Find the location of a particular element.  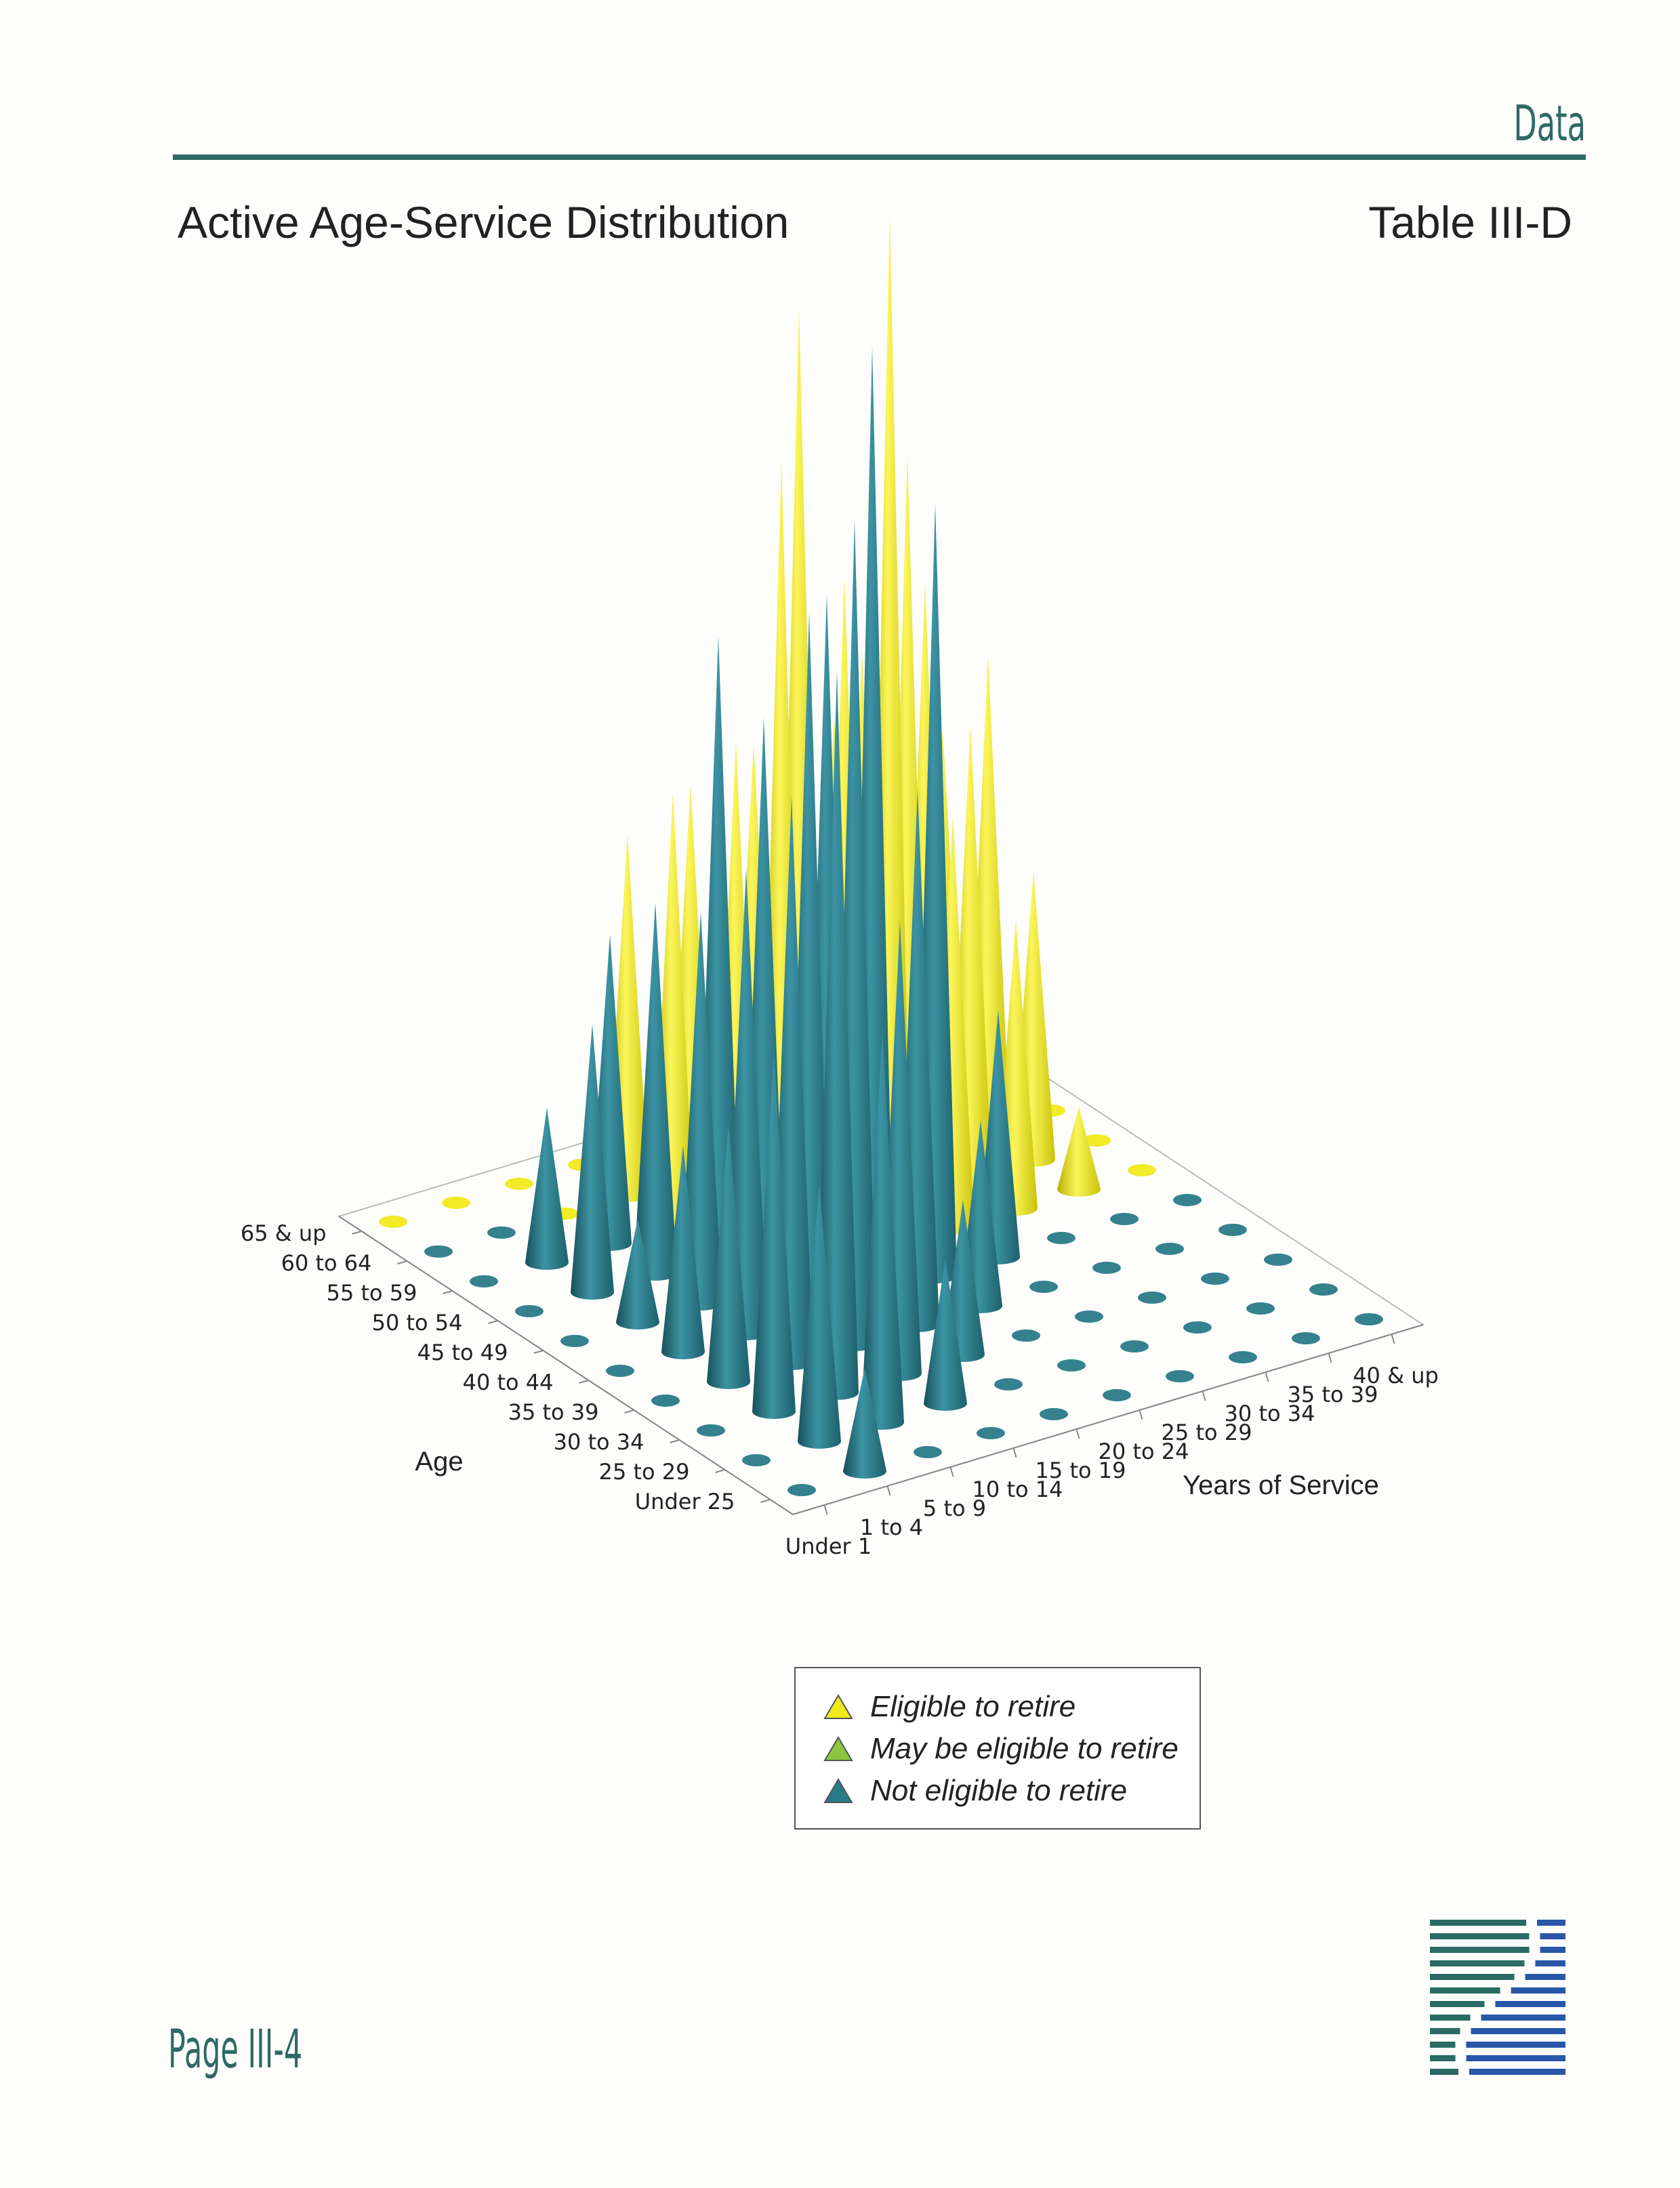

header-rule is located at coordinates (880, 157).